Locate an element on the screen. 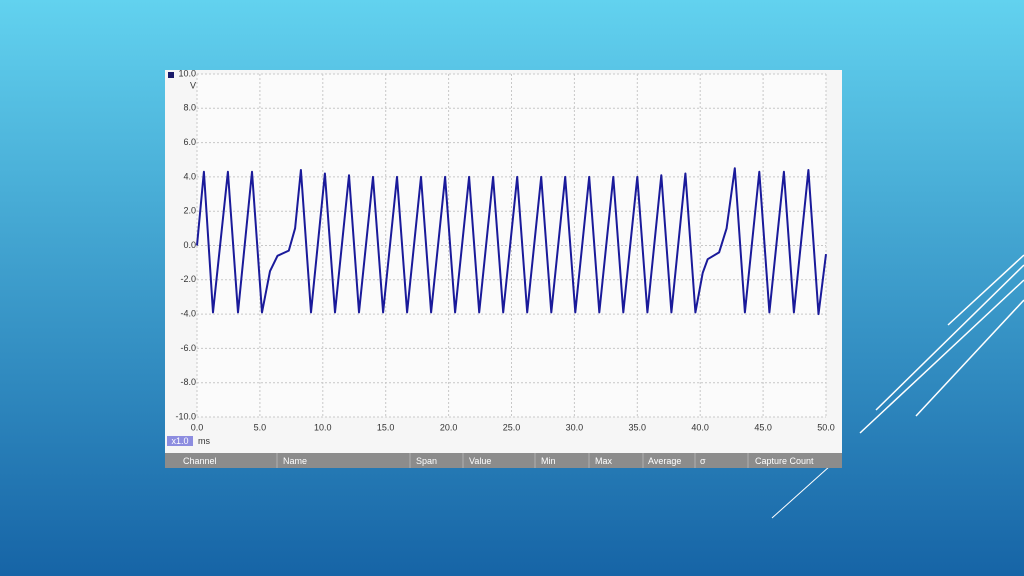 This screenshot has width=1024, height=576. column-header: Value is located at coordinates (480, 461).